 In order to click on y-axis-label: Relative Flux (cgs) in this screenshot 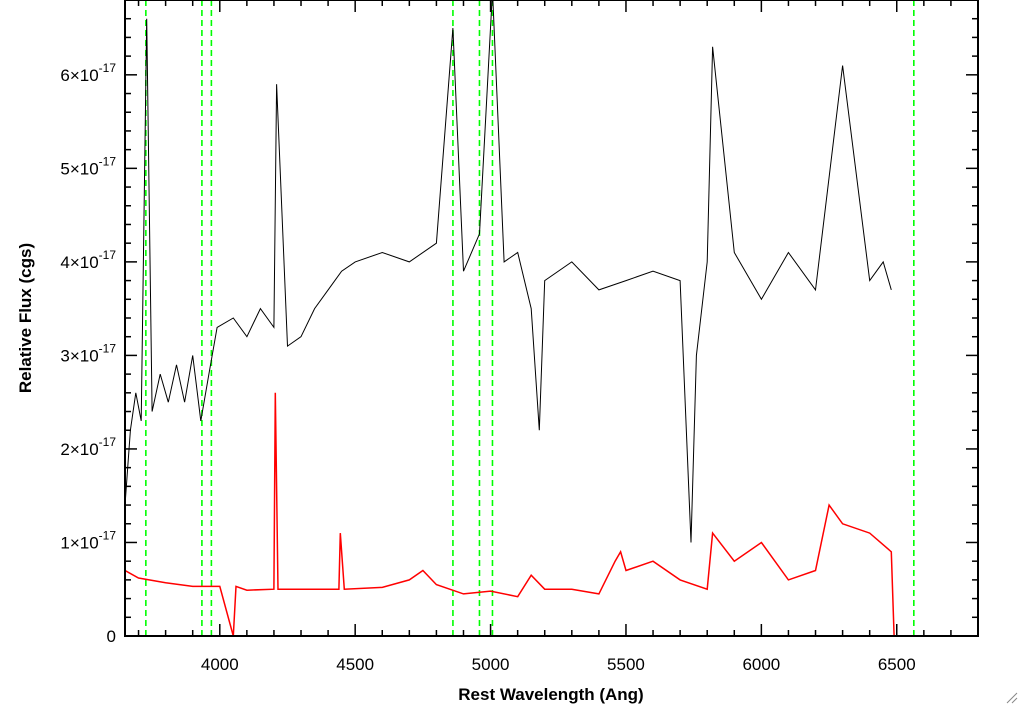, I will do `click(25, 318)`.